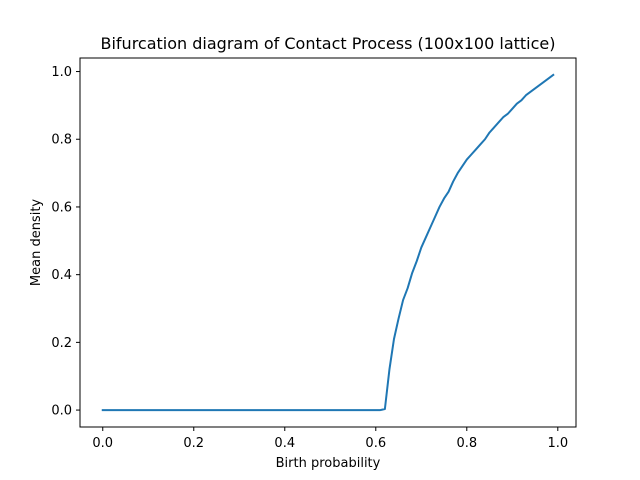 The image size is (640, 480). What do you see at coordinates (375, 443) in the screenshot?
I see `x-tick-label: 0.6` at bounding box center [375, 443].